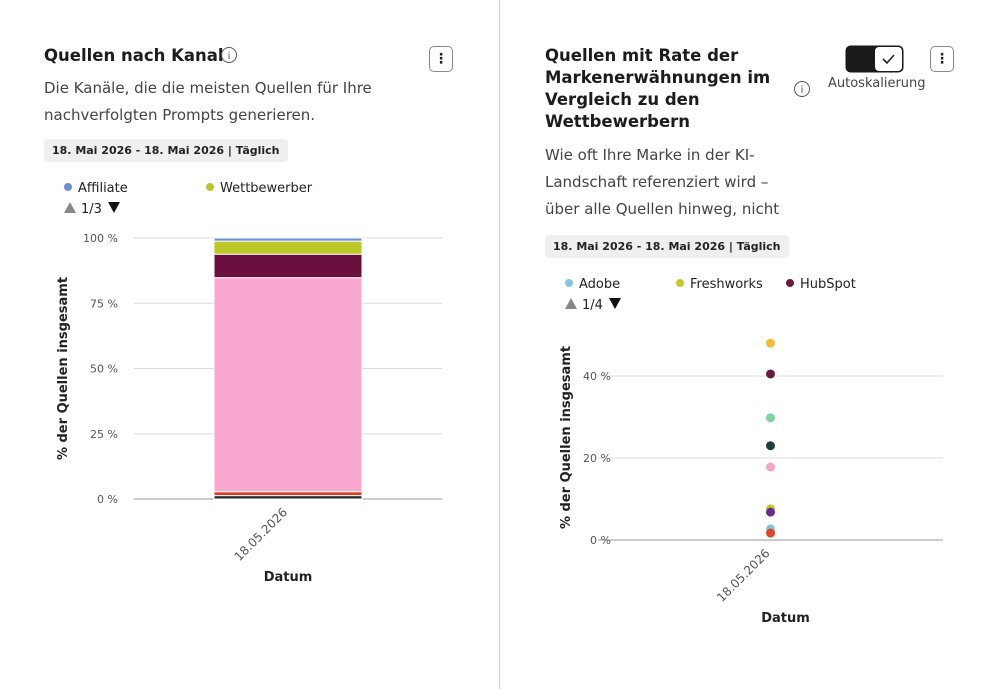 The height and width of the screenshot is (689, 1000). What do you see at coordinates (134, 55) in the screenshot?
I see `chart-title: Quellen nach Kanal` at bounding box center [134, 55].